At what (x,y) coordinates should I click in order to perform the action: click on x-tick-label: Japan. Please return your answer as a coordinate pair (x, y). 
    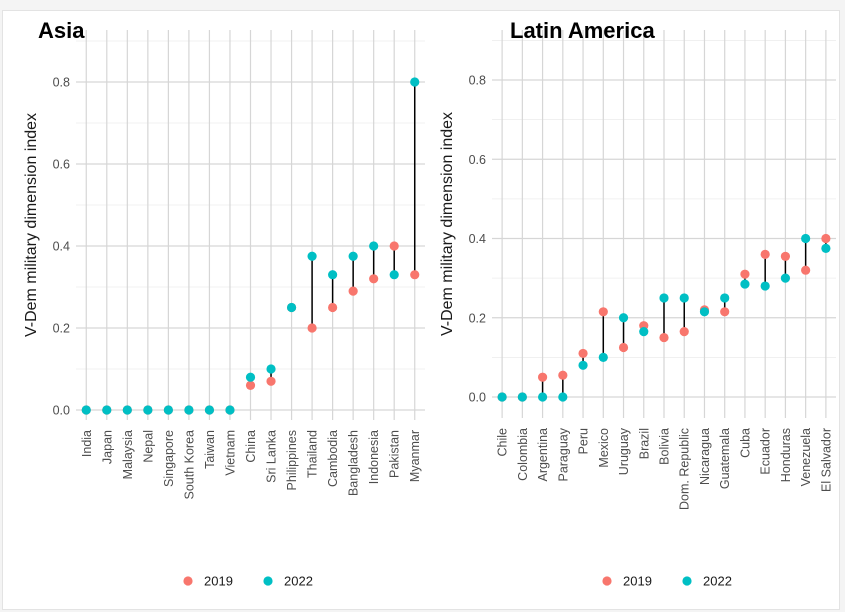
    Looking at the image, I should click on (107, 447).